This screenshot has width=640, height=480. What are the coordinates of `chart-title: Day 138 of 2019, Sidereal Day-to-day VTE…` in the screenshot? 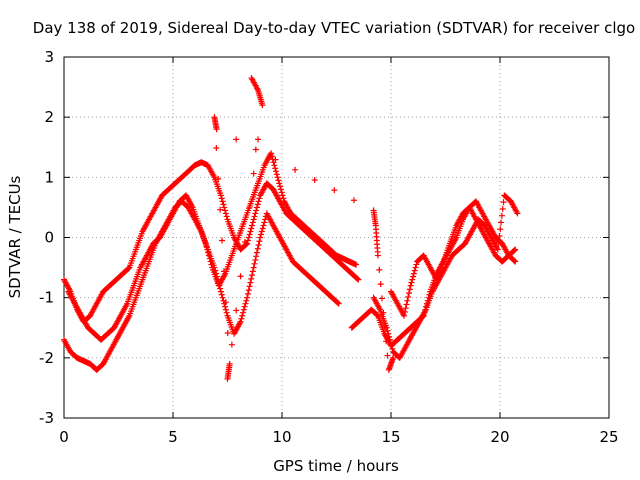 It's located at (334, 28).